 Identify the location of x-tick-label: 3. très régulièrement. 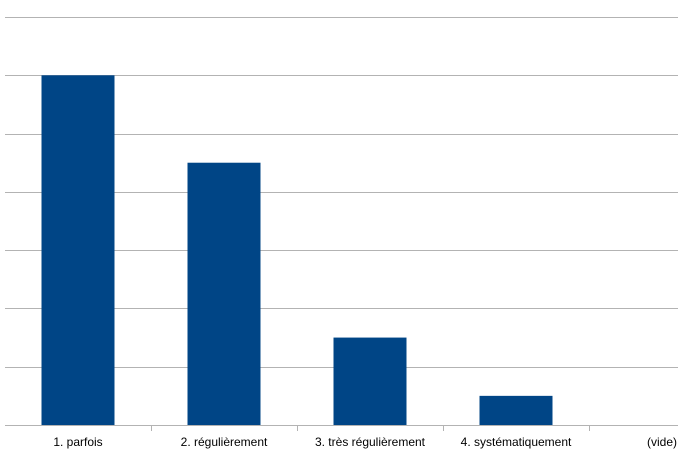
(370, 442).